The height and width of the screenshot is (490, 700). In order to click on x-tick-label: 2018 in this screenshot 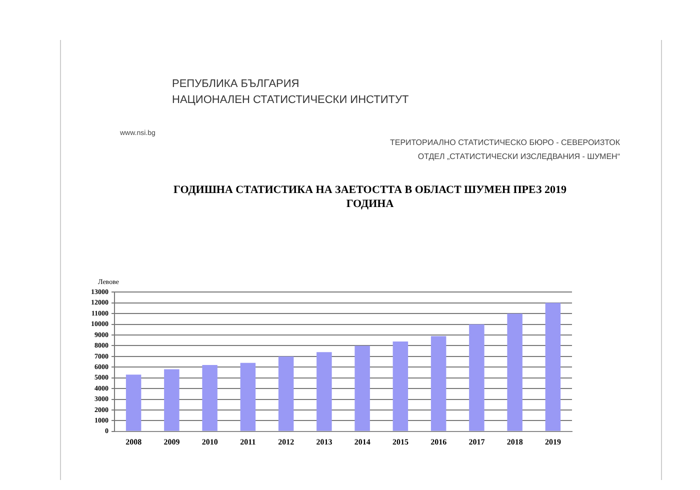, I will do `click(514, 441)`.